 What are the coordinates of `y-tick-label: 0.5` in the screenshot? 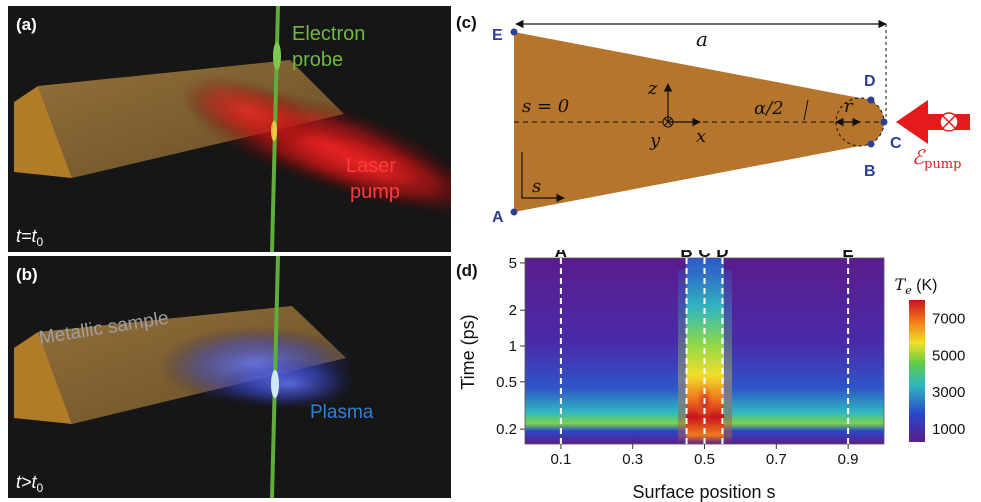 It's located at (506, 382).